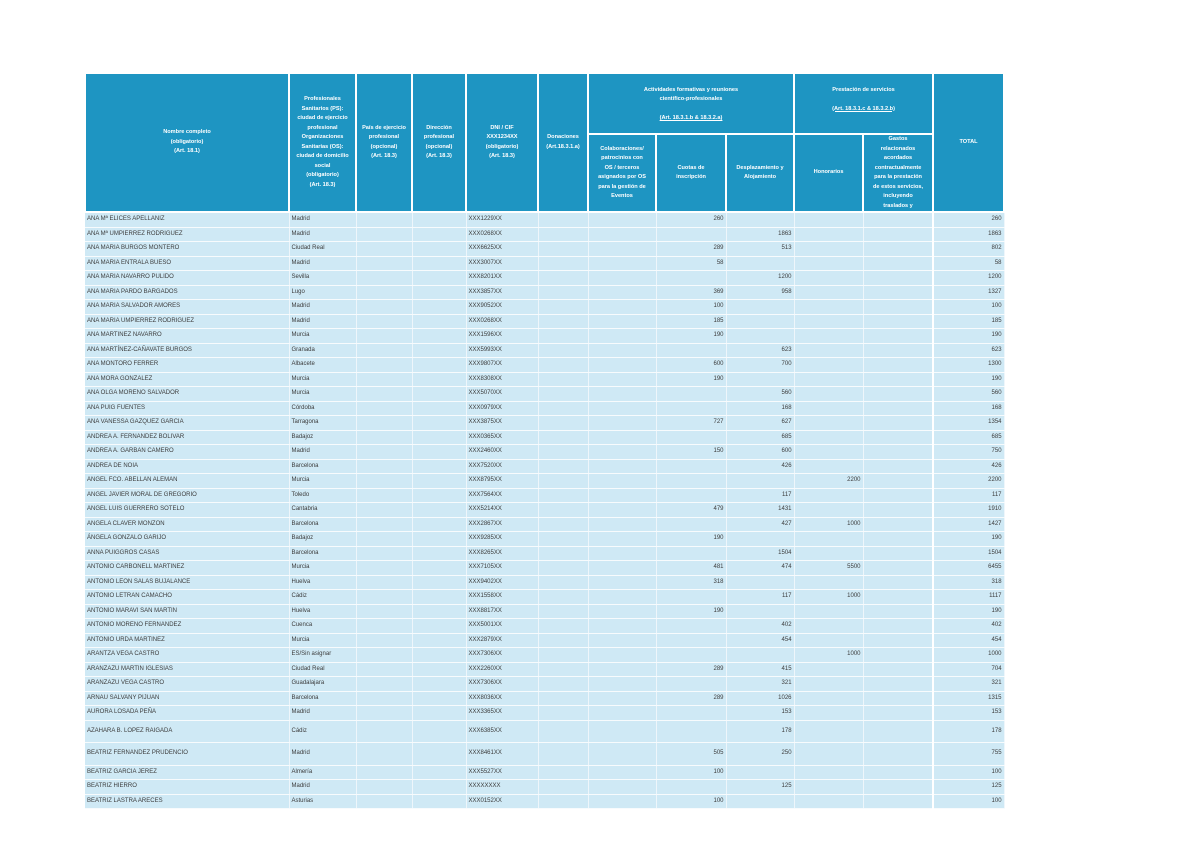 The width and height of the screenshot is (1200, 848). I want to click on cell-desplazamiento: 168, so click(760, 408).